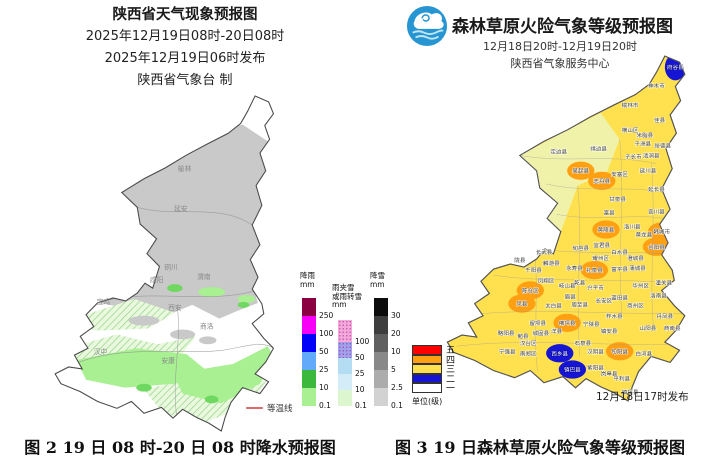 Image resolution: width=720 pixels, height=468 pixels. Describe the element at coordinates (506, 333) in the screenshot. I see `county-label: 略阳县` at that location.